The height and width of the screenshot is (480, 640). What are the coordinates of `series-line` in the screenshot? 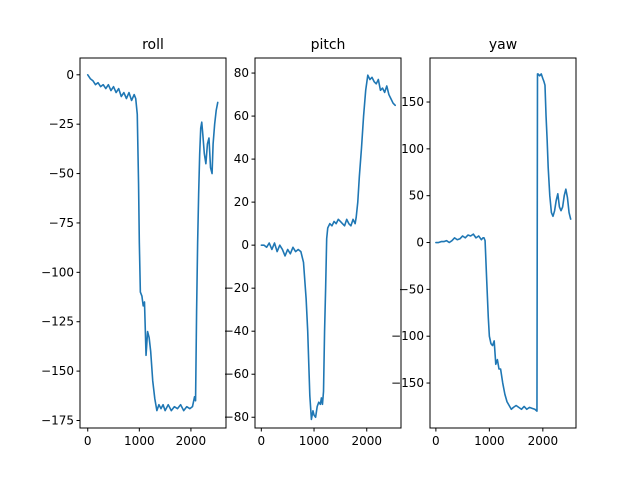 It's located at (152, 242).